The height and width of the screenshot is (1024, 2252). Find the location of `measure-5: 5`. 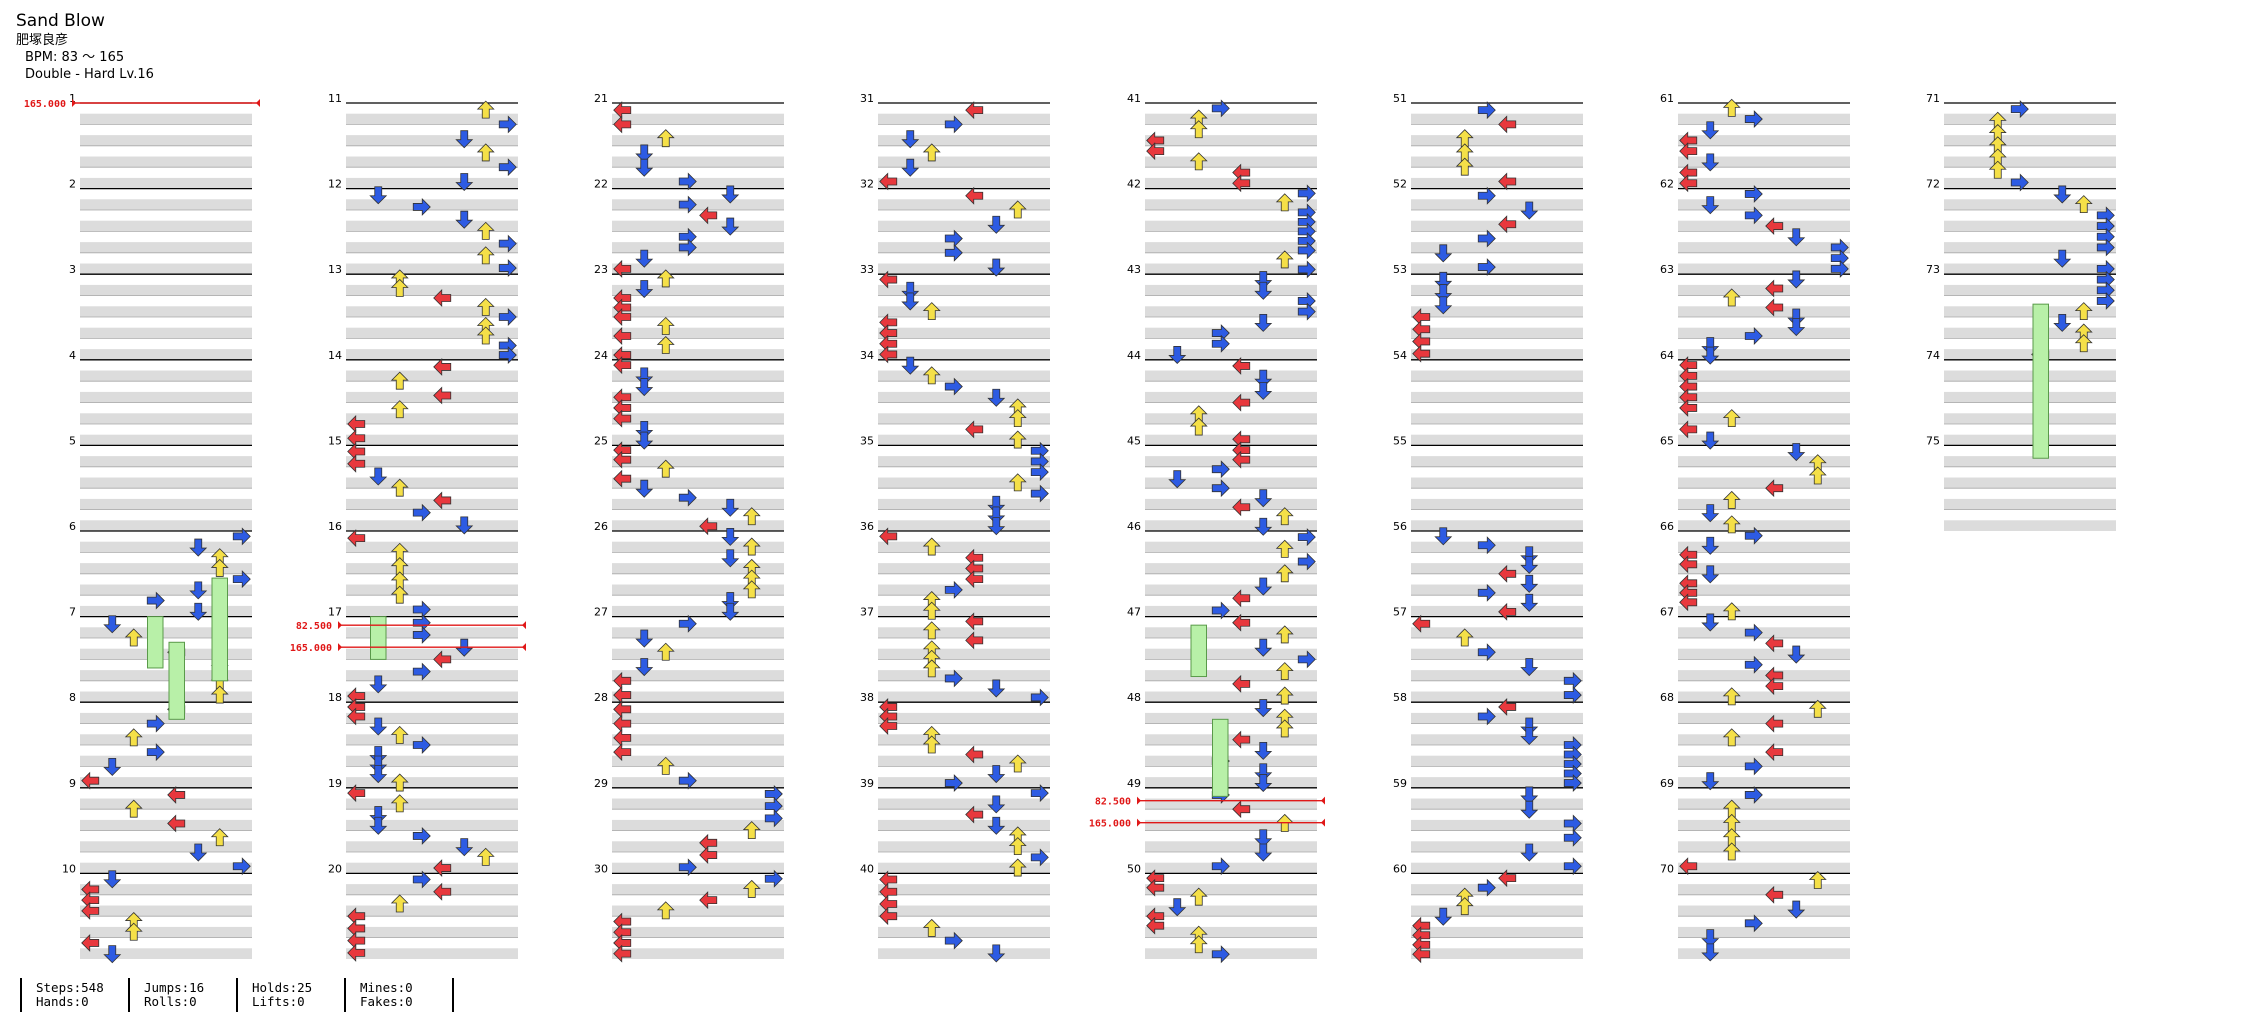

measure-5: 5 is located at coordinates (160, 482).